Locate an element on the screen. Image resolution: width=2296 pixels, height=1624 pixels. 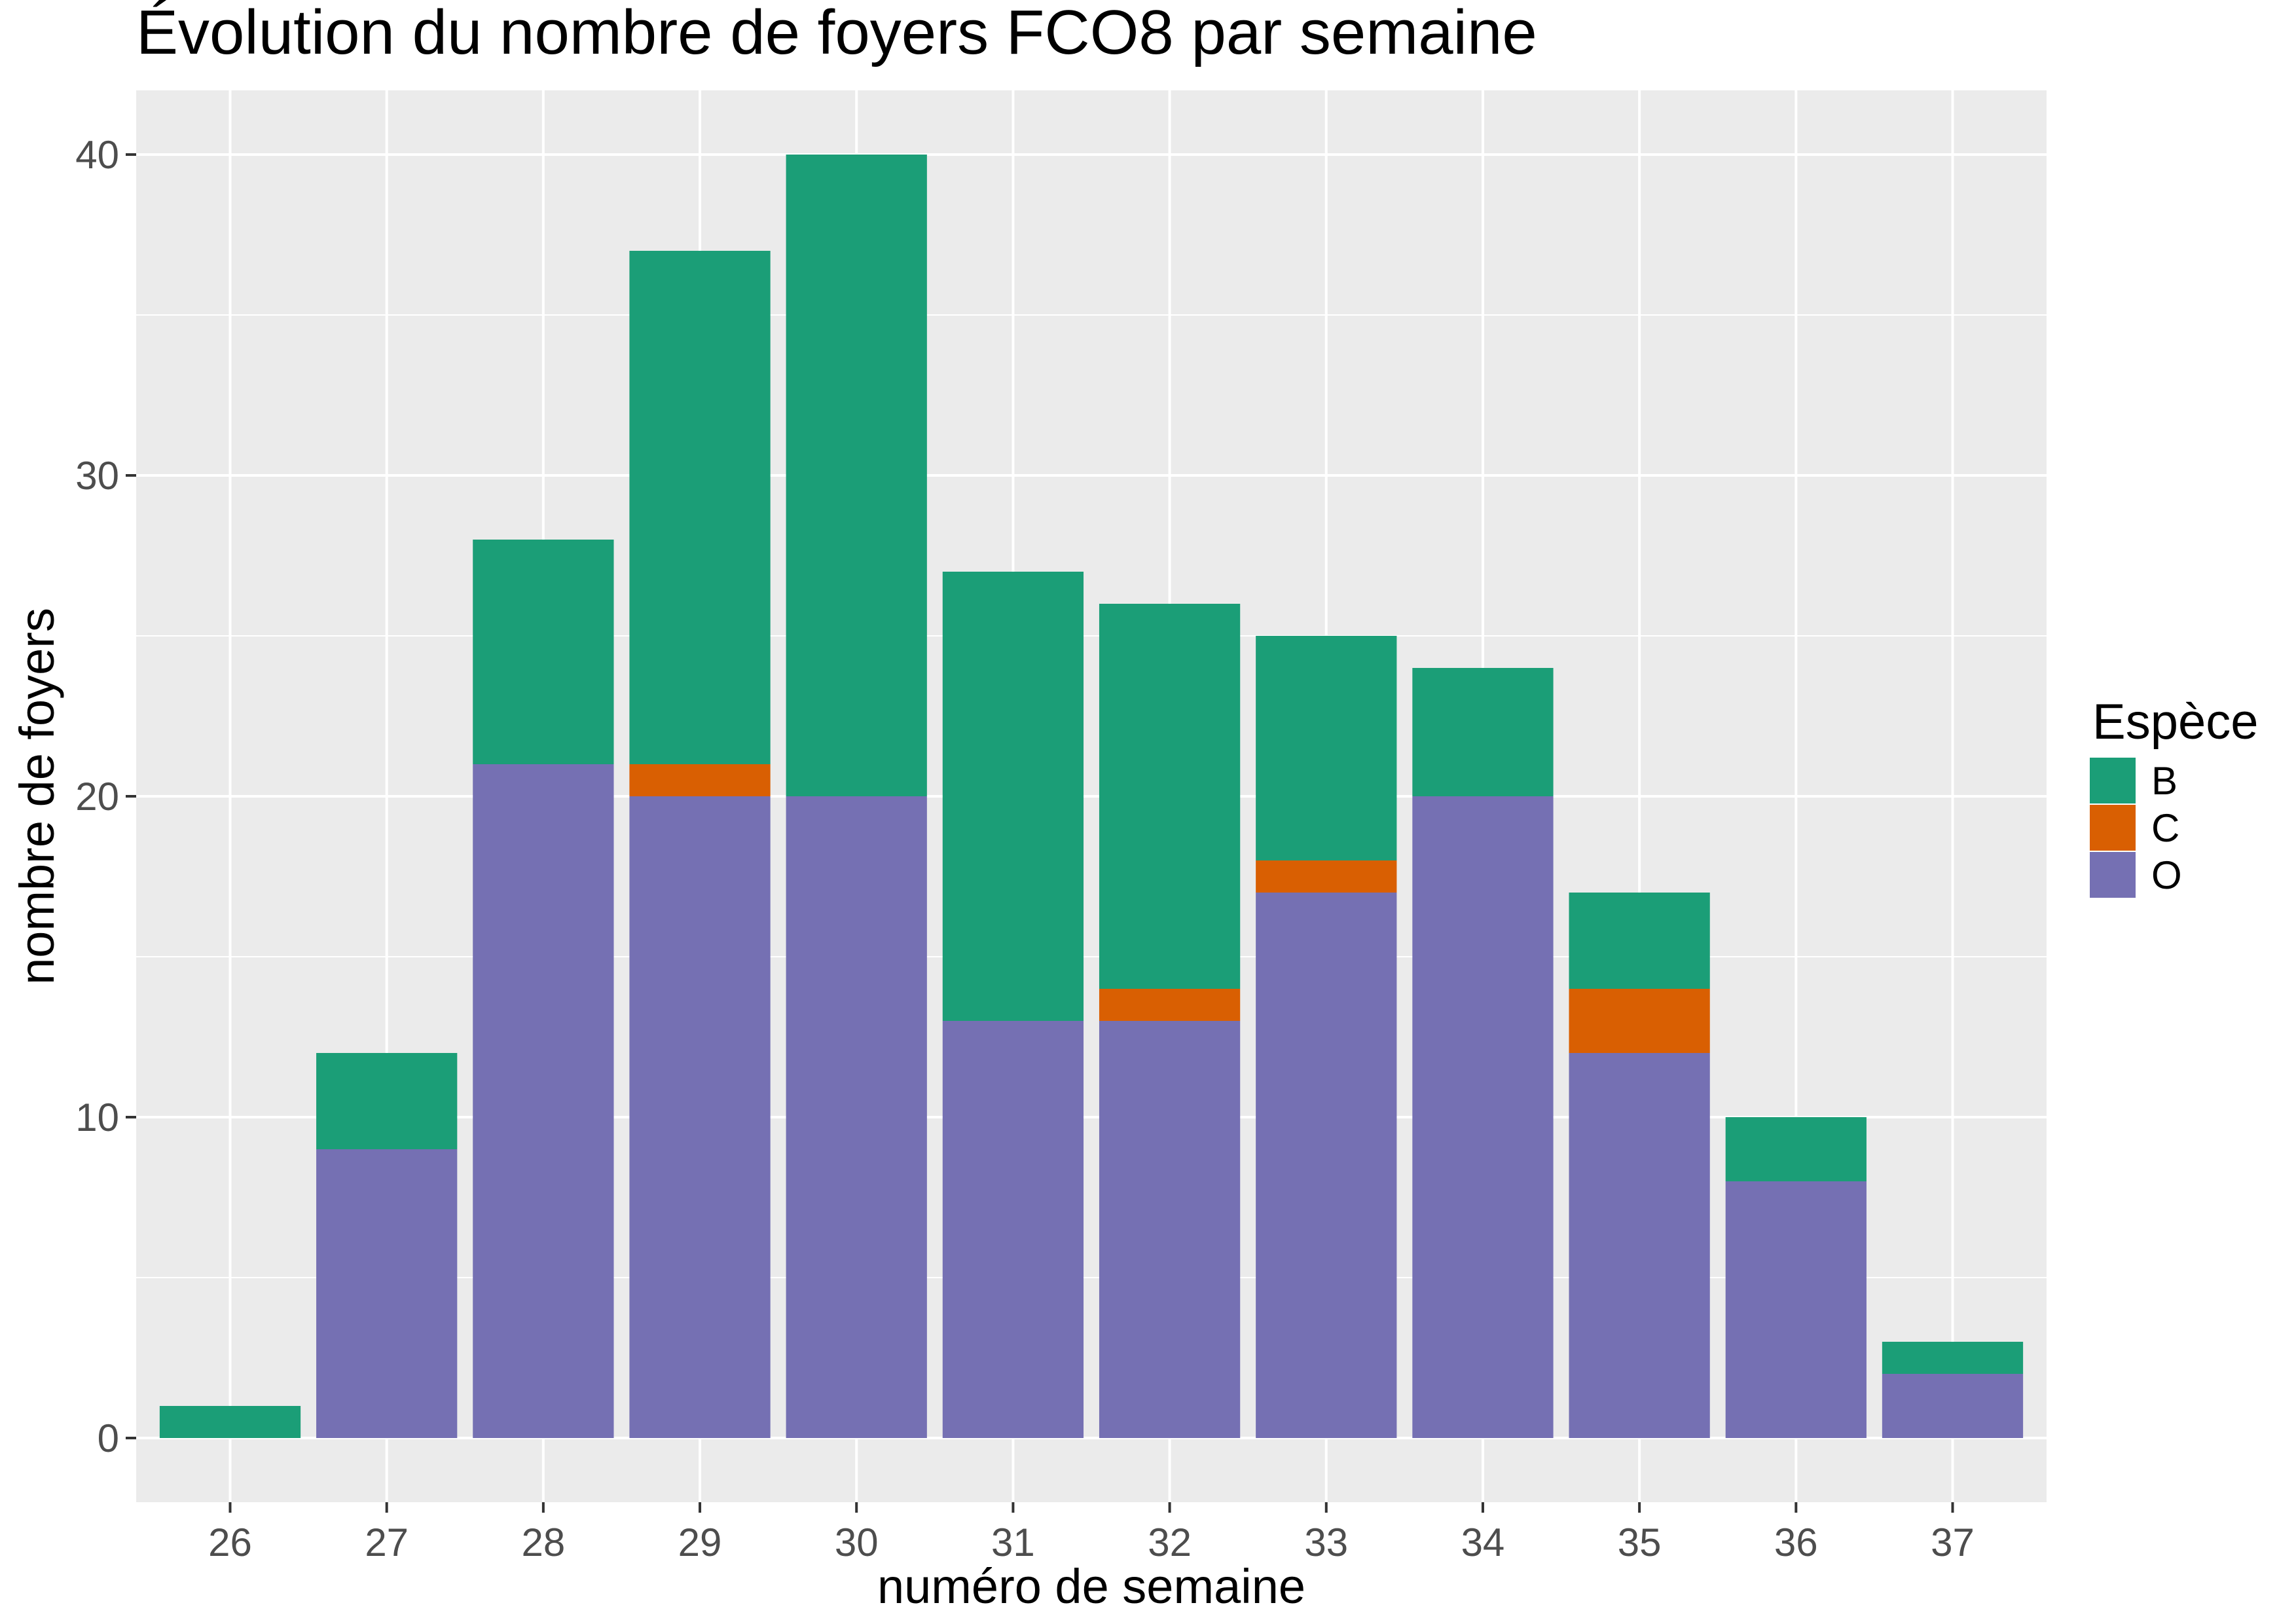
x-tick-label: 31 is located at coordinates (1013, 1542).